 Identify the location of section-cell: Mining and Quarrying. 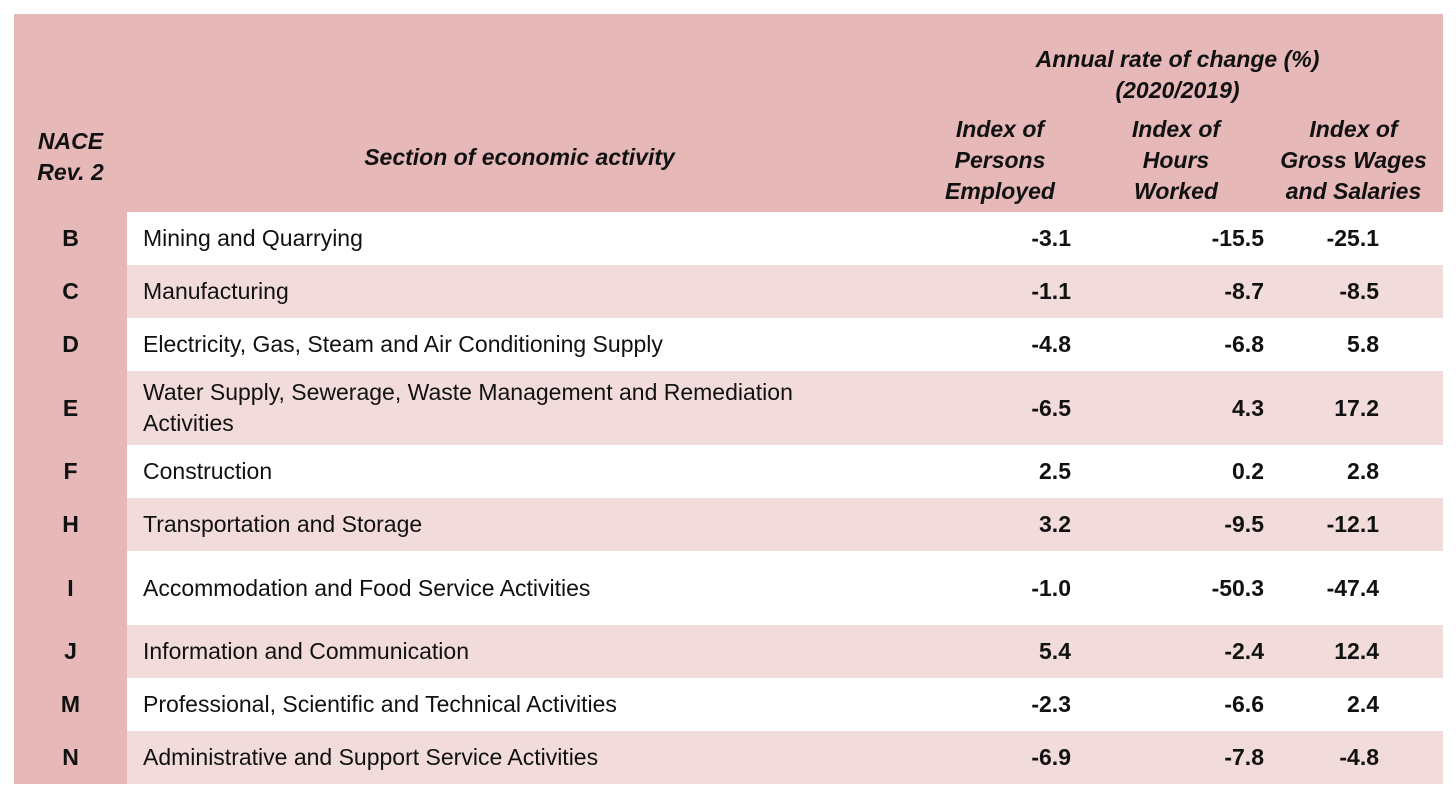
(519, 238).